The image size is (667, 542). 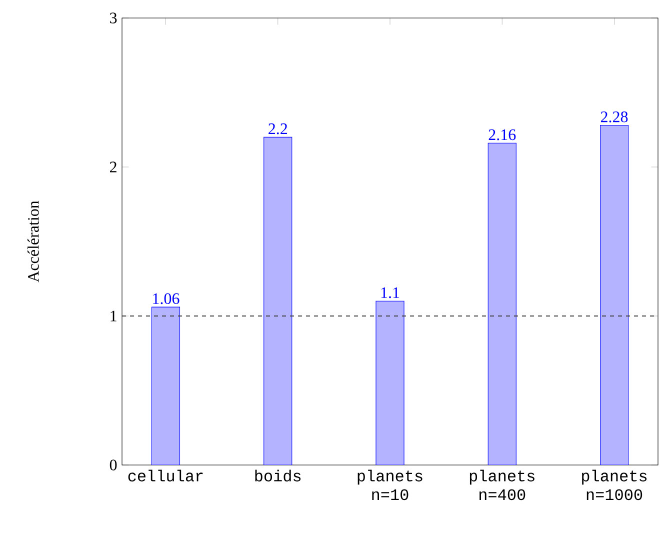 I want to click on y-tick-label: 3, so click(x=113, y=18).